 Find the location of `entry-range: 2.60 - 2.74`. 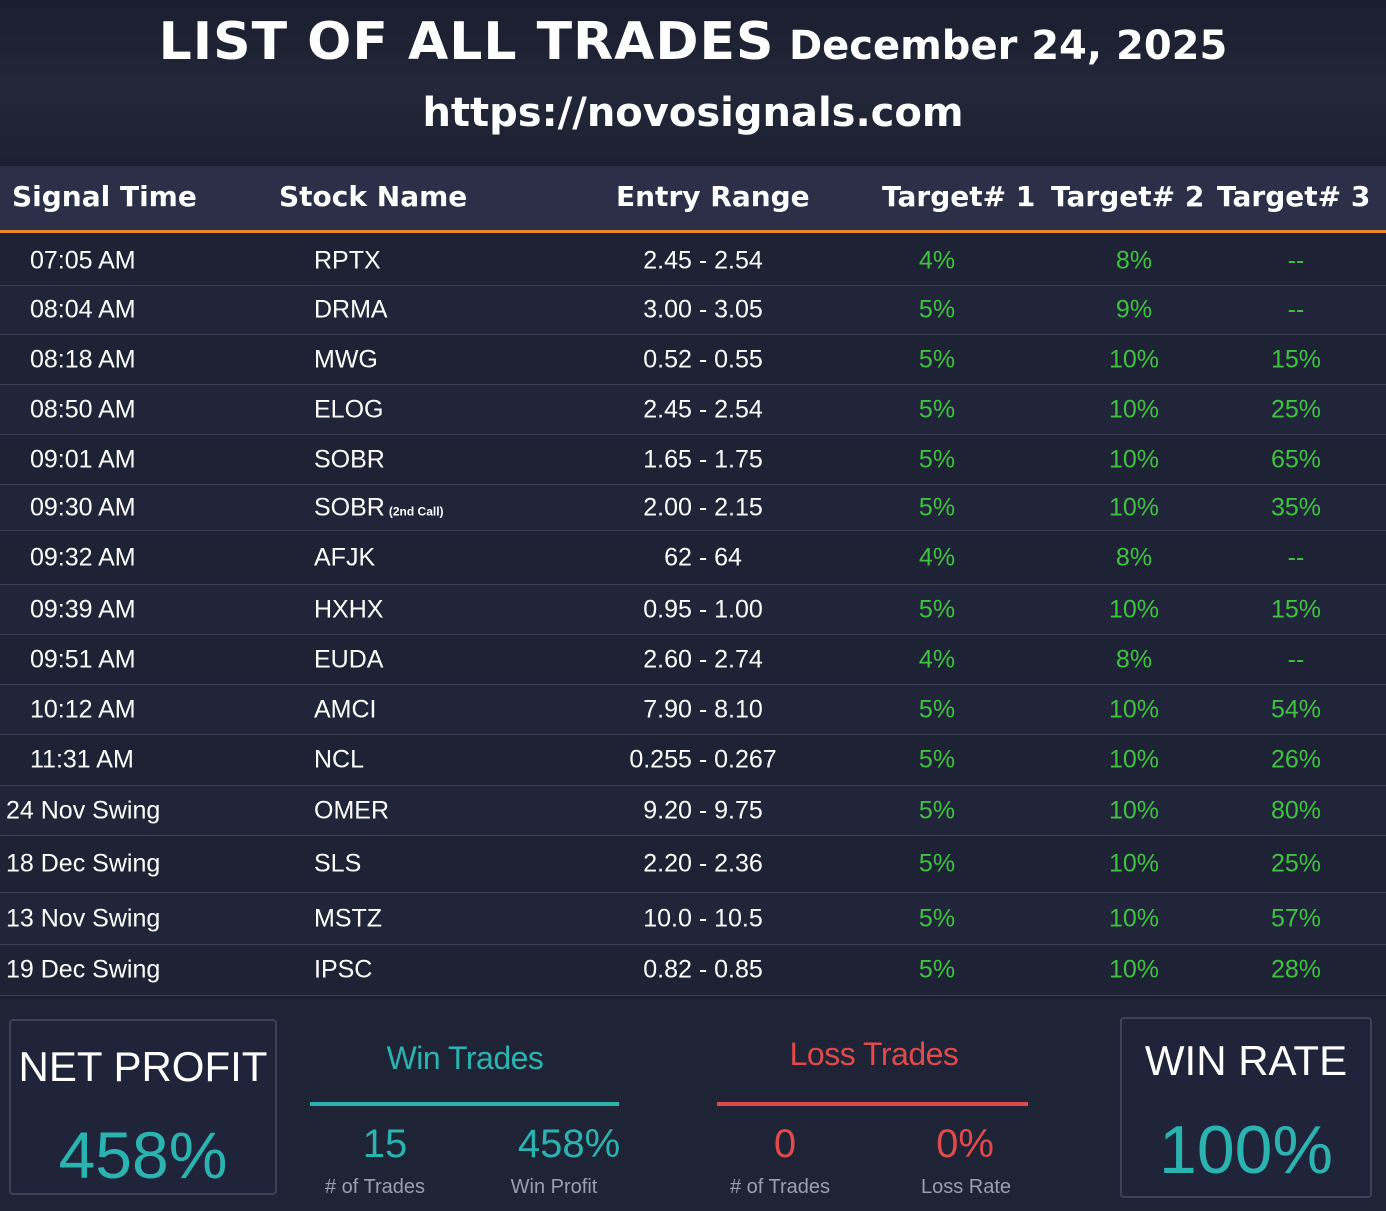

entry-range: 2.60 - 2.74 is located at coordinates (703, 659).